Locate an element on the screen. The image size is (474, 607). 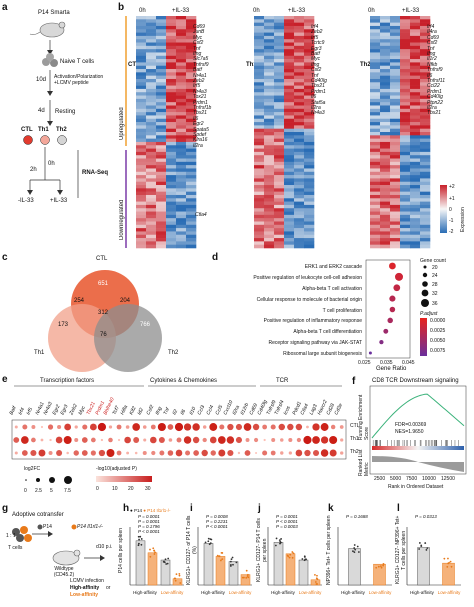
g-schematic-svg is located at coordinates (58, 545).